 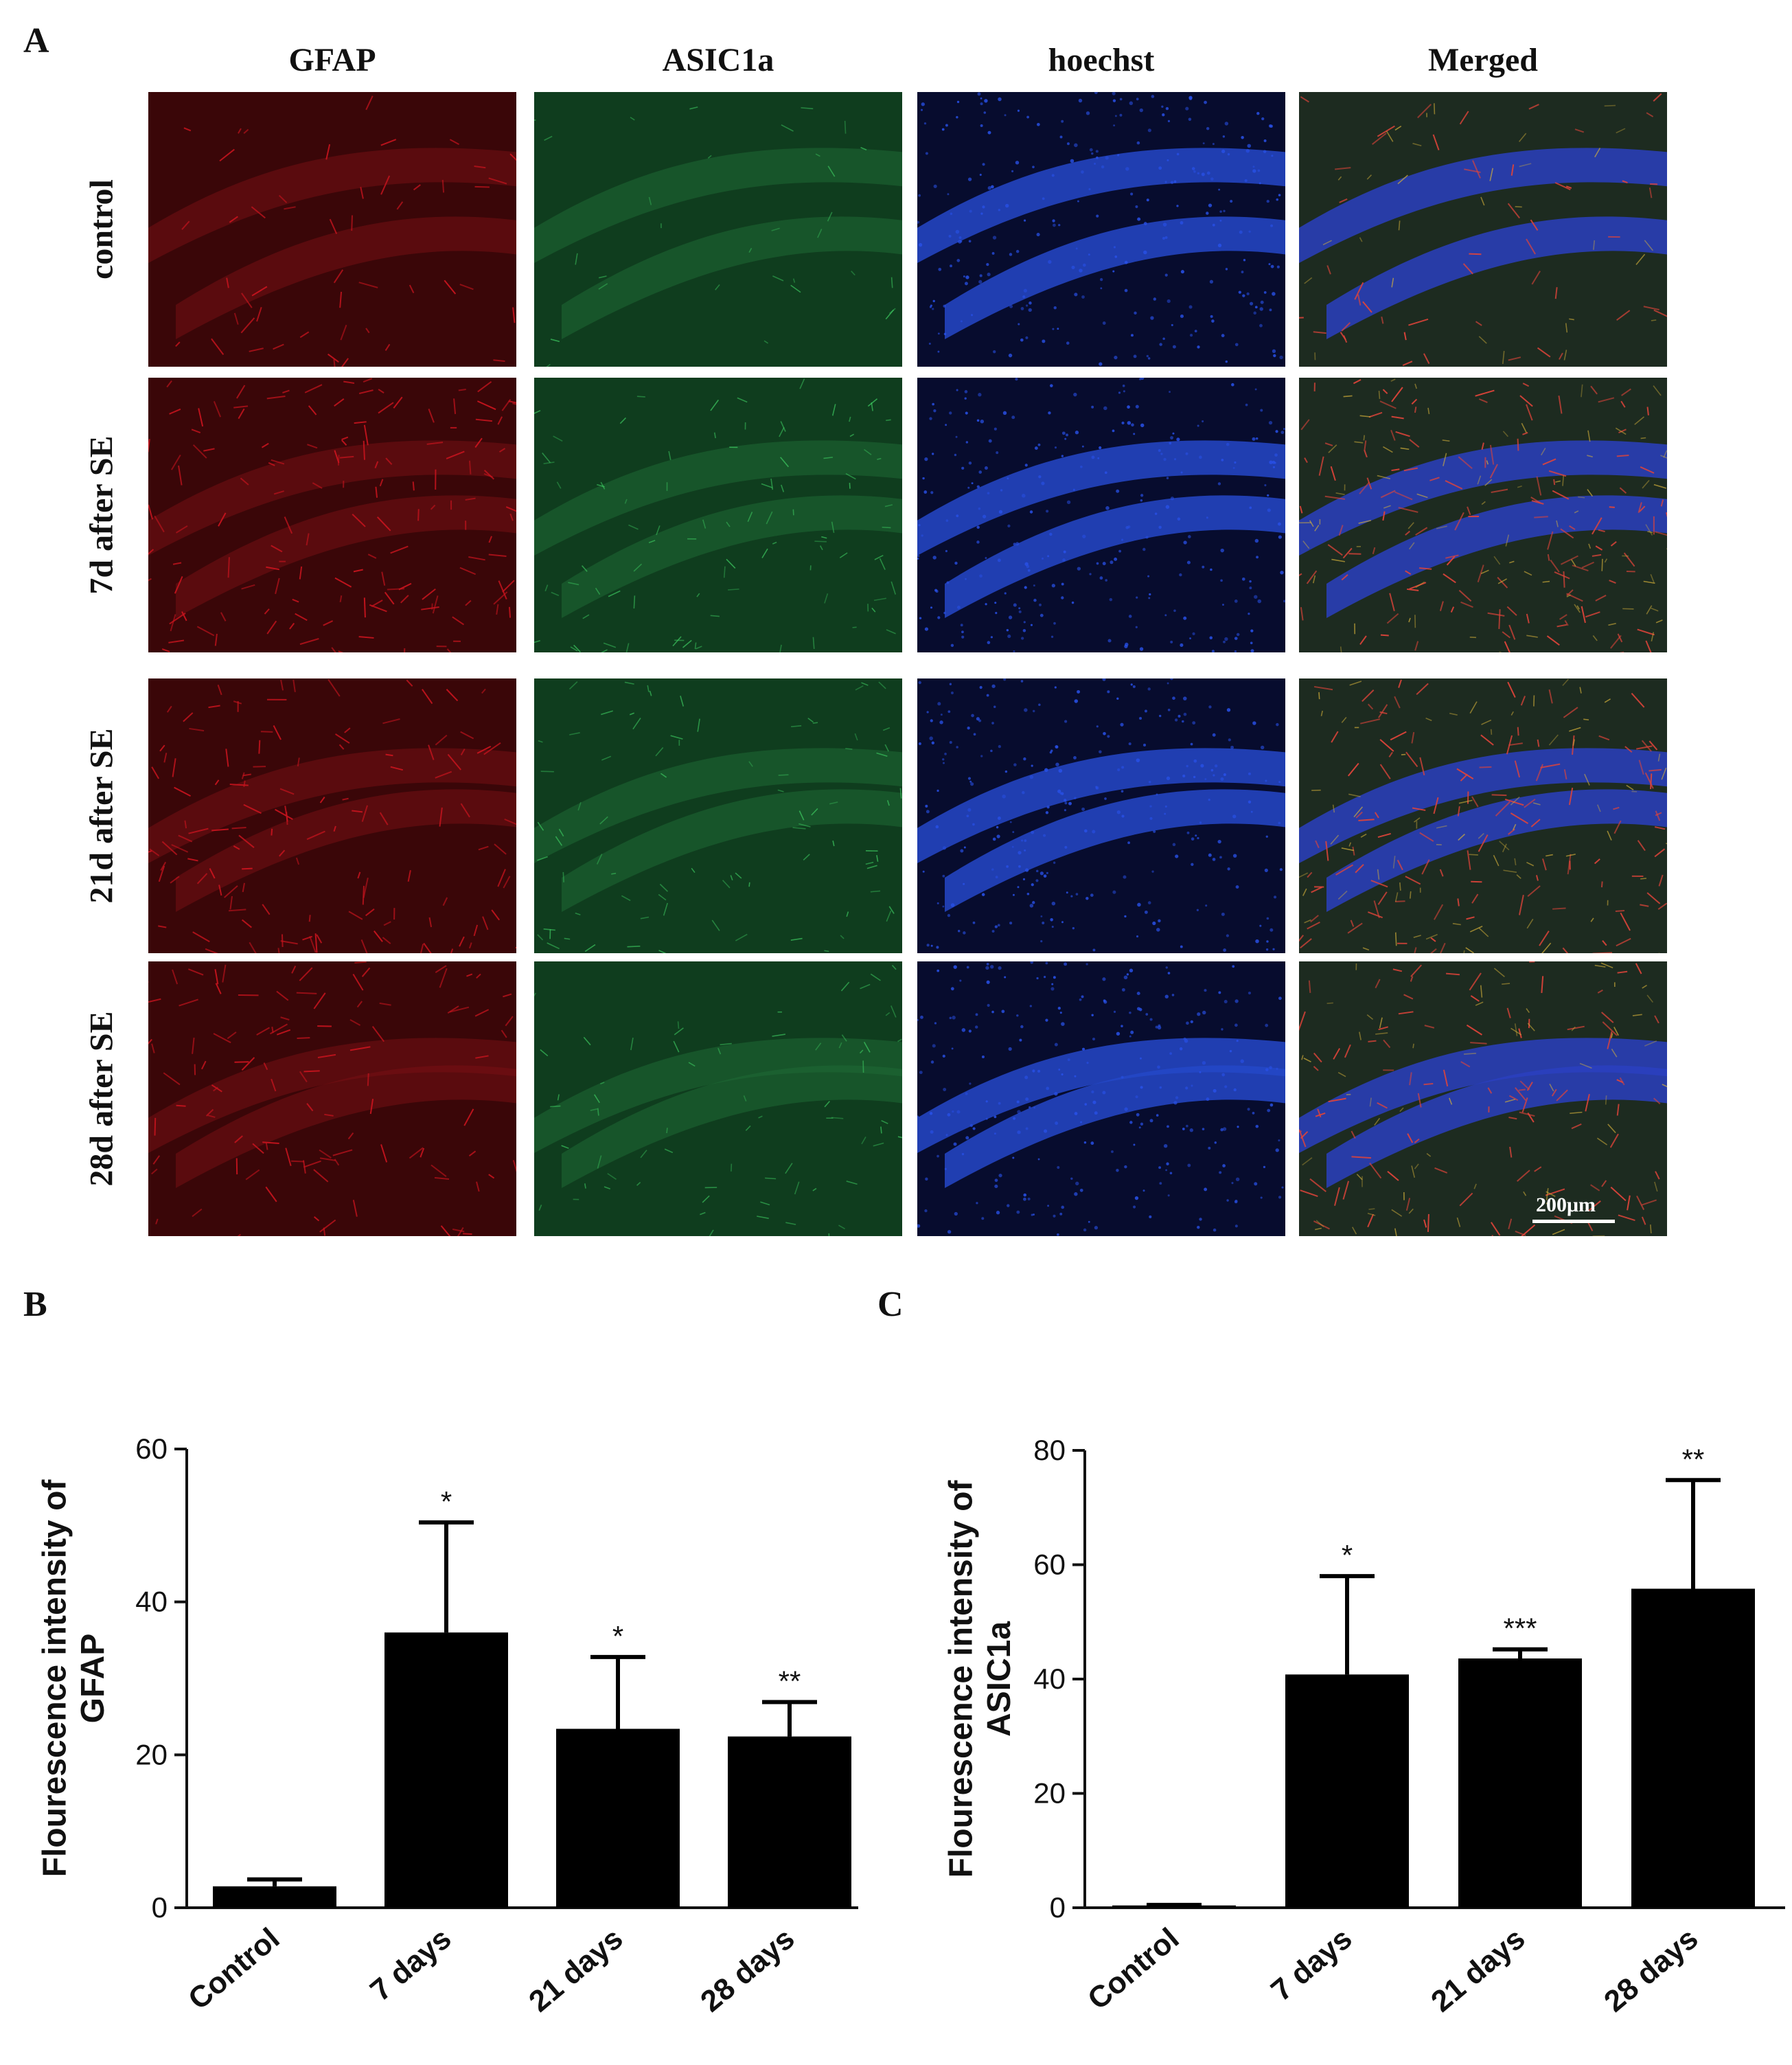 What do you see at coordinates (74, 1678) in the screenshot?
I see `y-axis-label: Flourescence intensity ofGFAP` at bounding box center [74, 1678].